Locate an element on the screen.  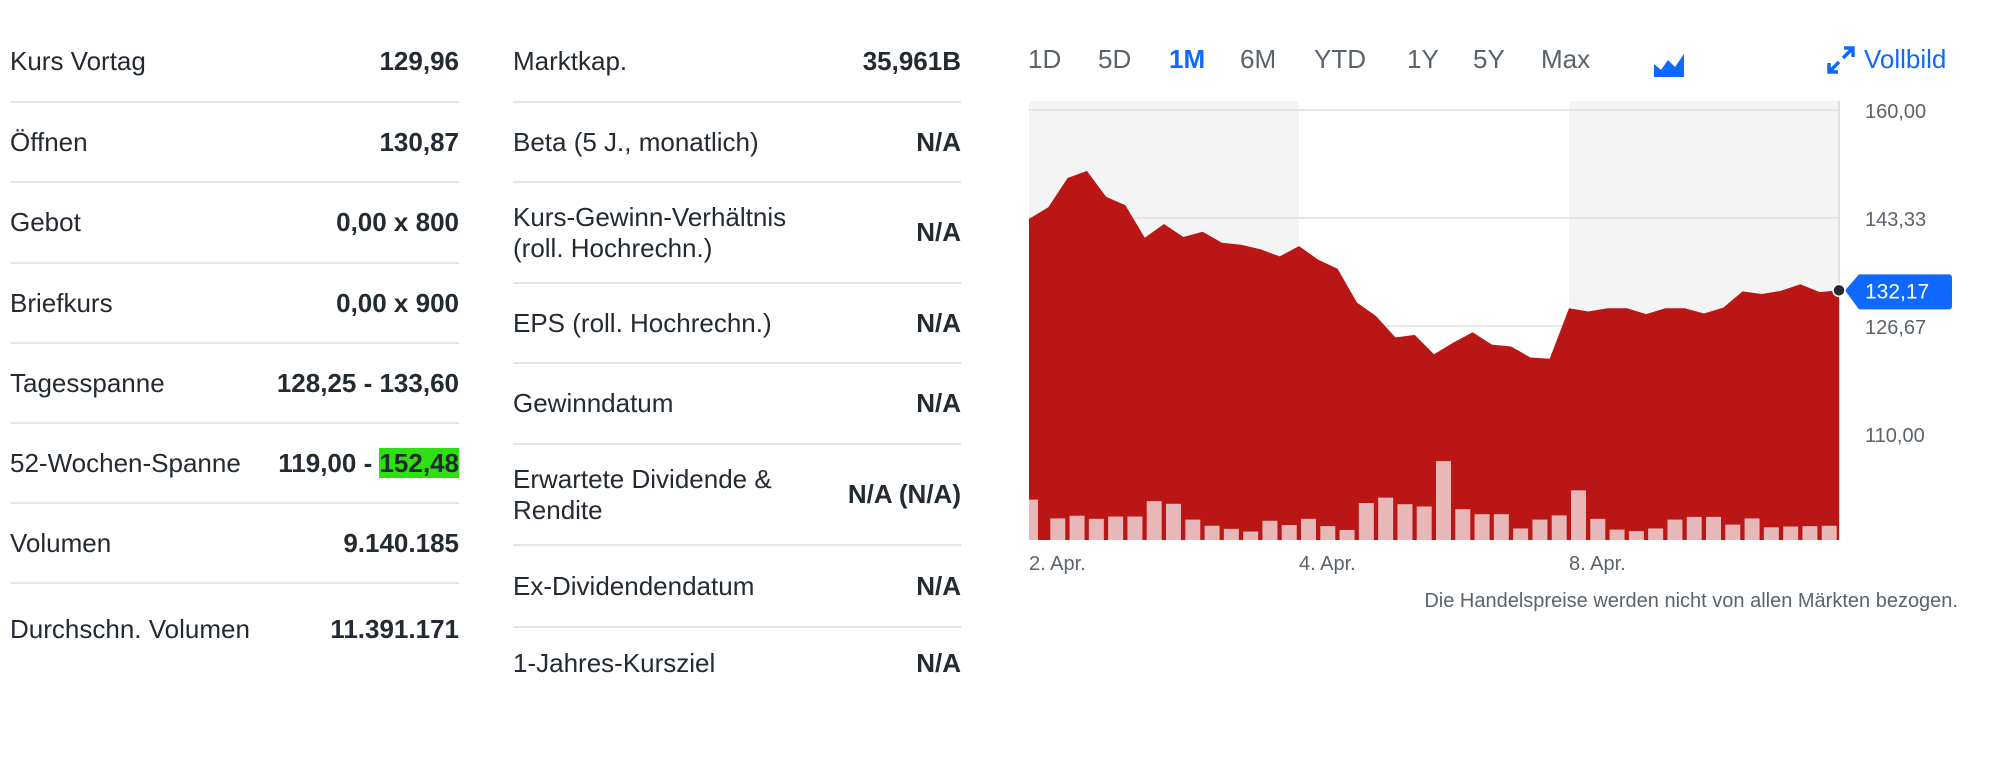
stat-row: Kurs Vortag 129,96 is located at coordinates (234, 62).